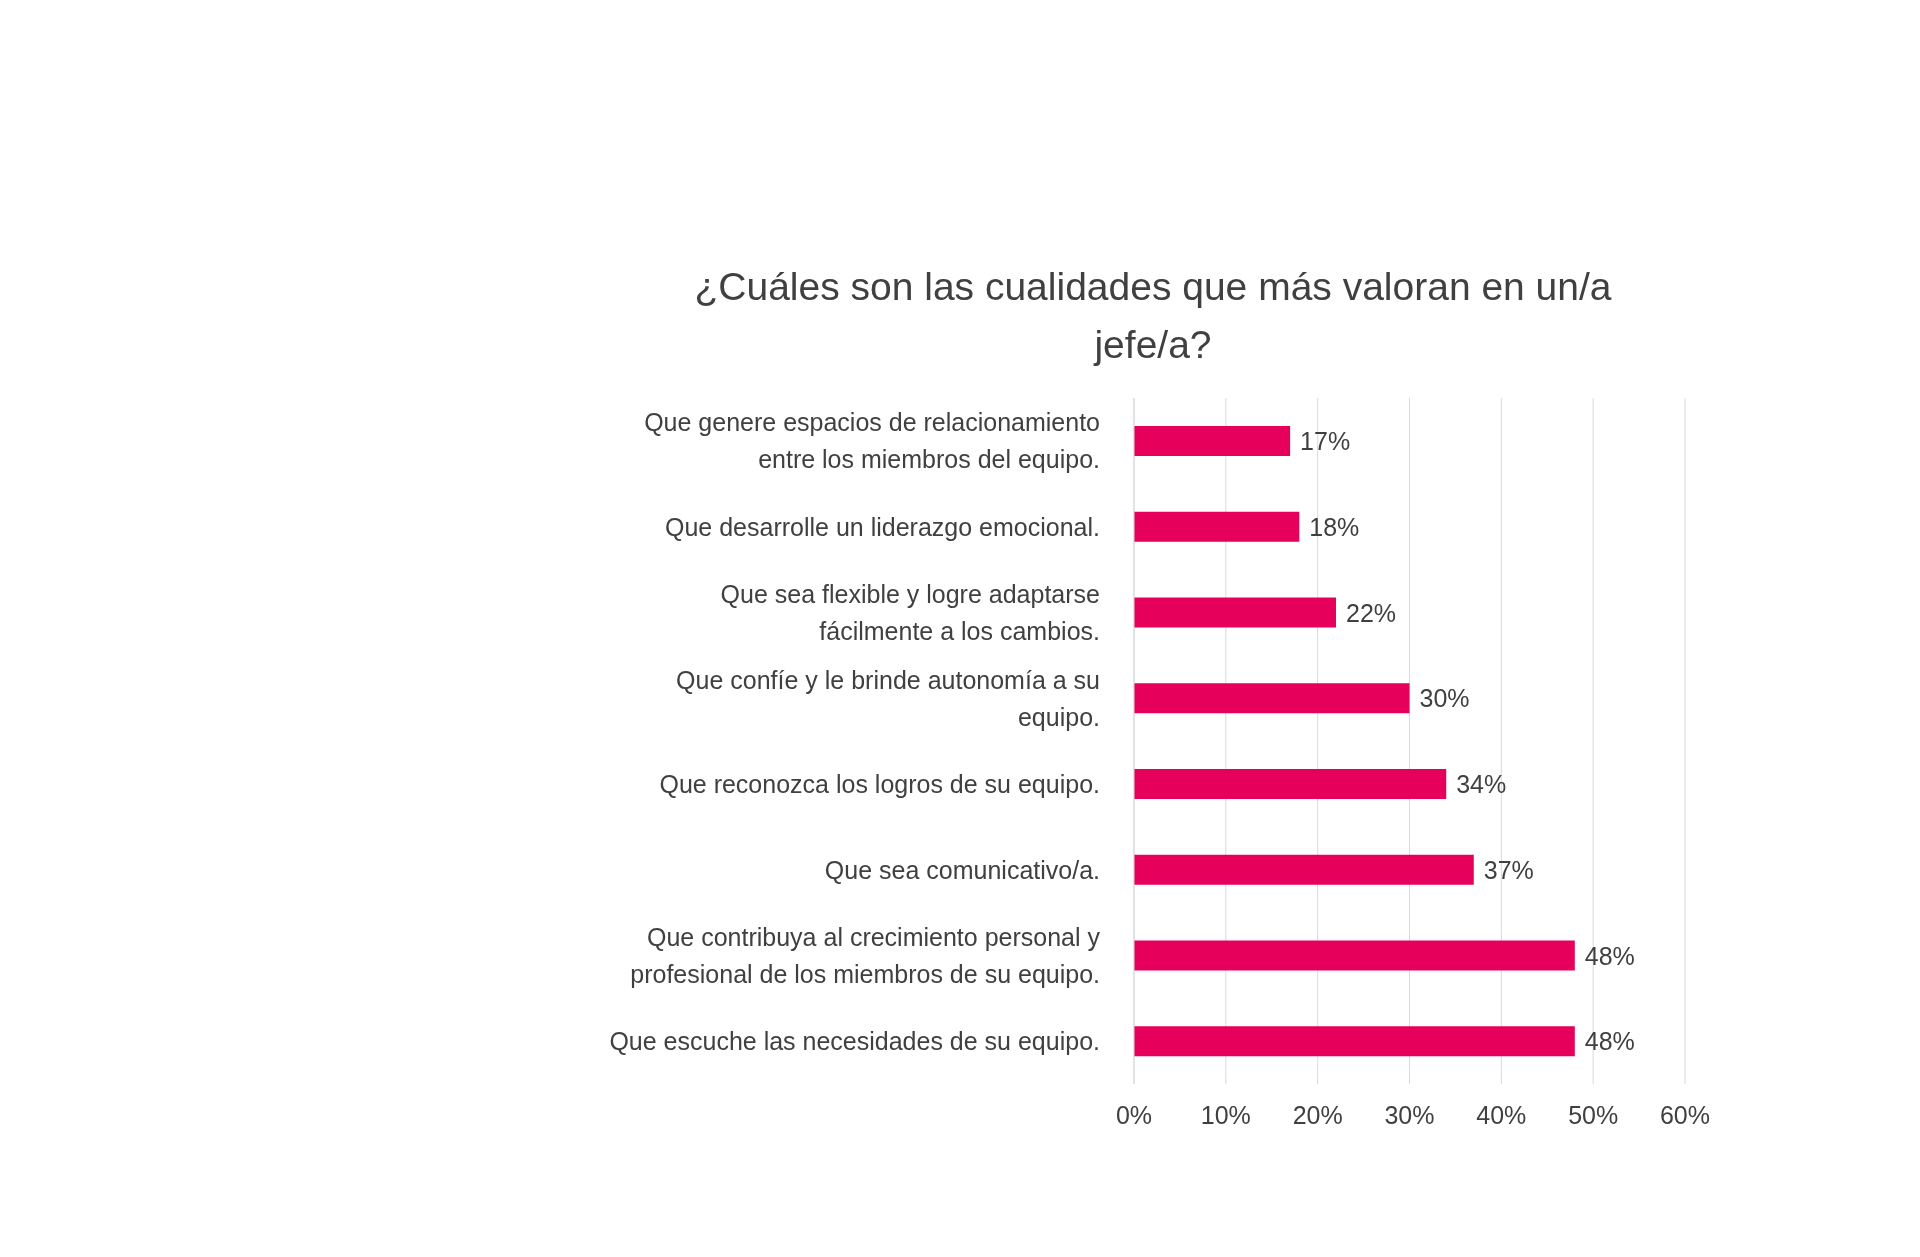 The image size is (1920, 1257). Describe the element at coordinates (1371, 612) in the screenshot. I see `data-label: 22%` at that location.